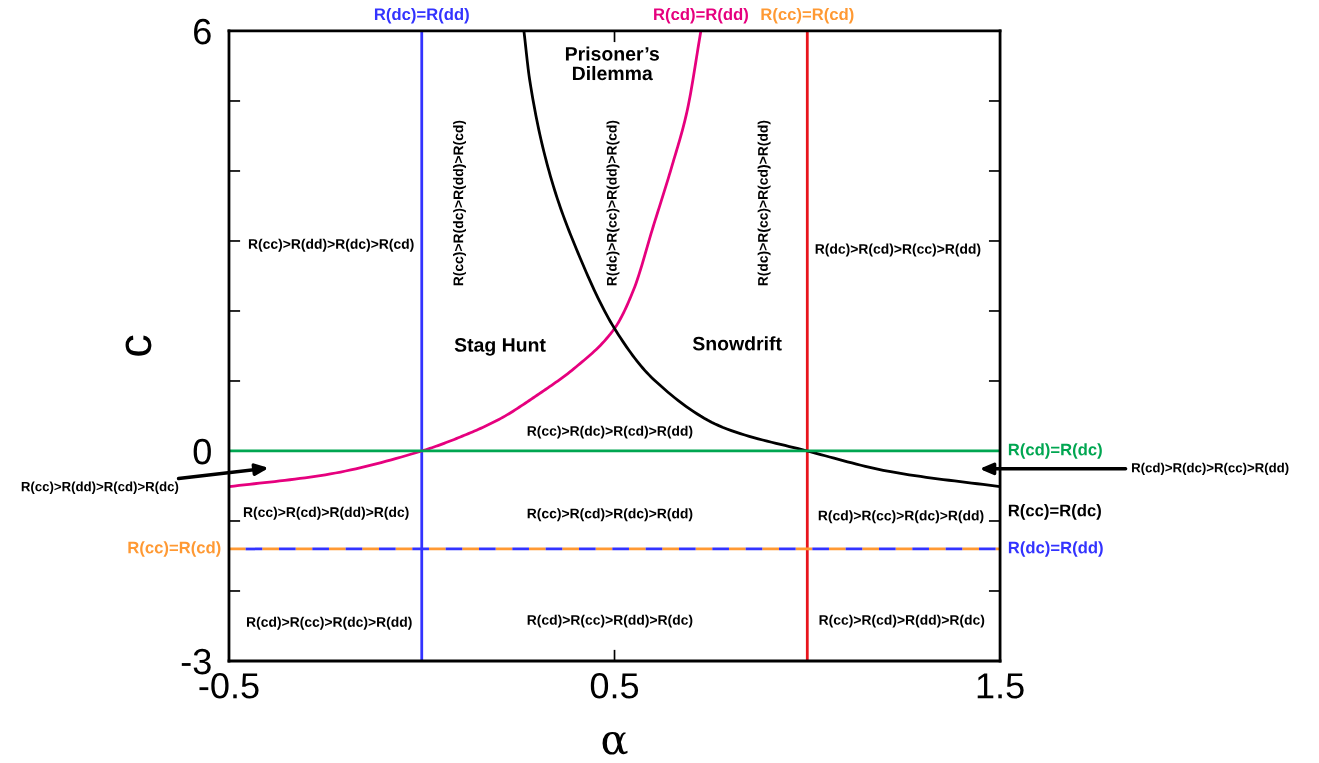  I want to click on annotation: R(dc)>R(cd)>R(cc)>R(dd), so click(898, 250).